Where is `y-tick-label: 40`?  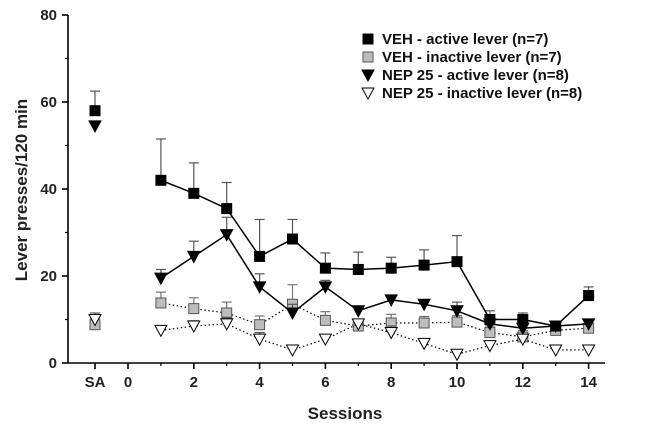
y-tick-label: 40 is located at coordinates (48, 189).